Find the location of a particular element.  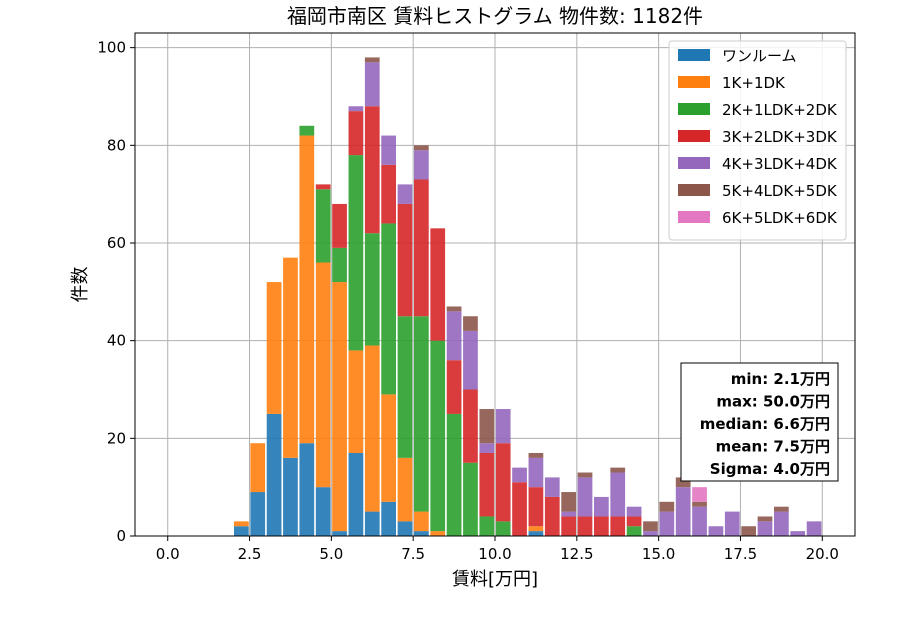

stats-line-0: min: 2.1万円 is located at coordinates (780, 379).